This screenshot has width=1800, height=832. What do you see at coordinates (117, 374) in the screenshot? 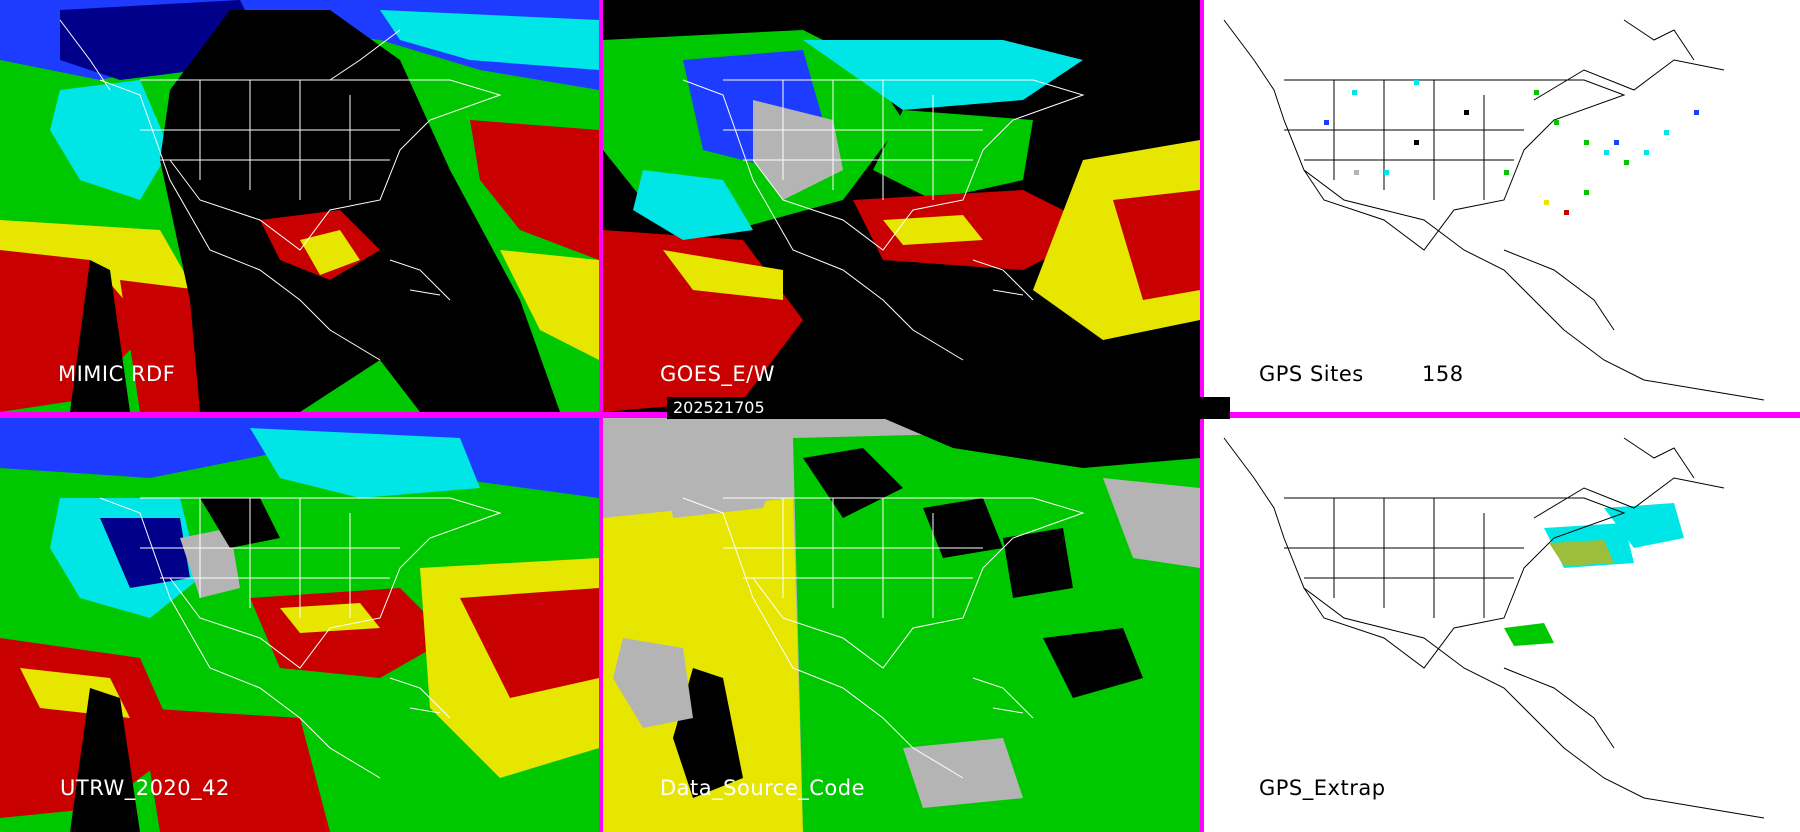
I see `panel-label: MIMIC RDF` at bounding box center [117, 374].